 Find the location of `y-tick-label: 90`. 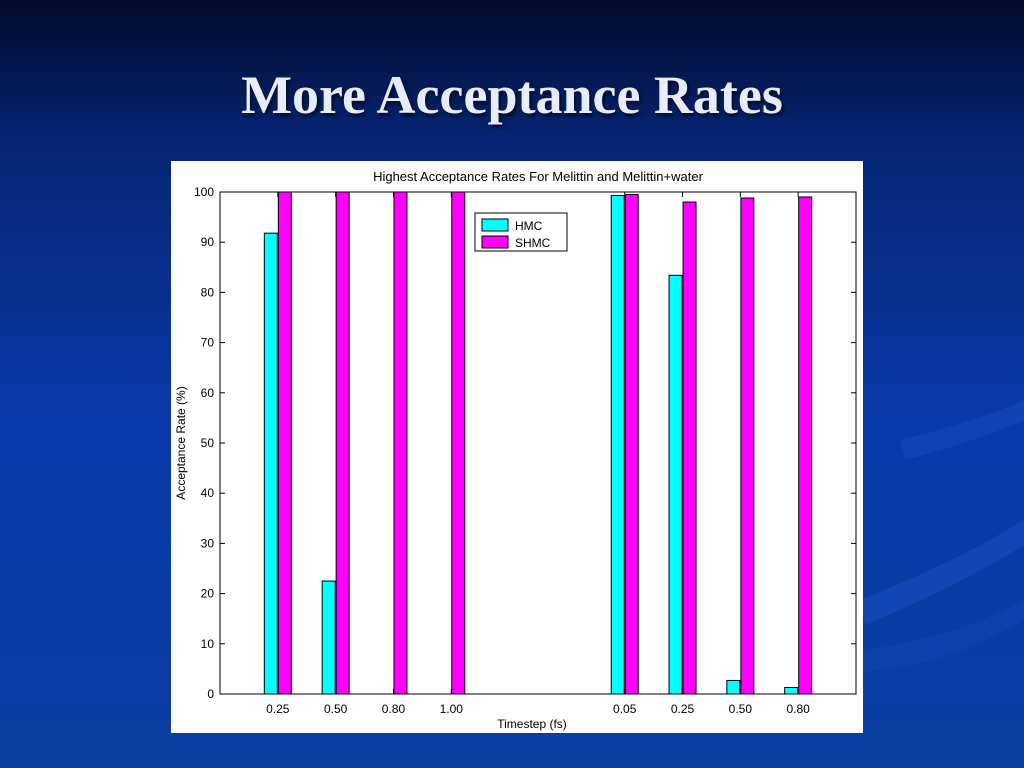

y-tick-label: 90 is located at coordinates (208, 242).